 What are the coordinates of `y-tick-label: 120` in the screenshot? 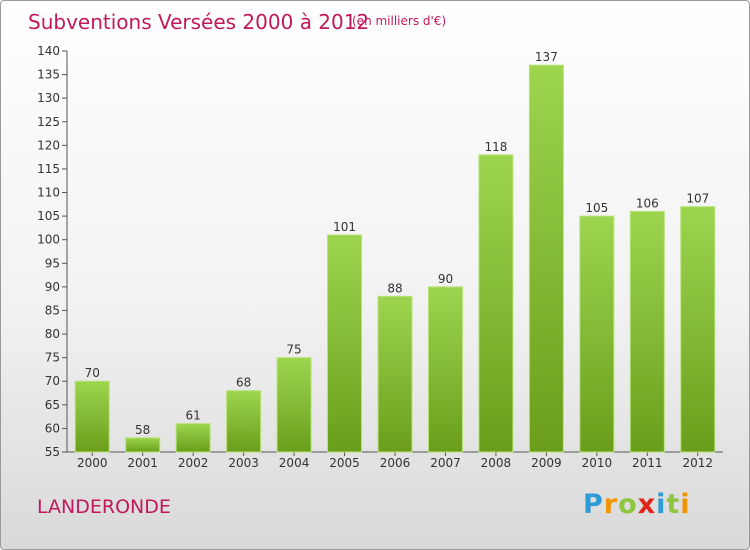 It's located at (48, 145).